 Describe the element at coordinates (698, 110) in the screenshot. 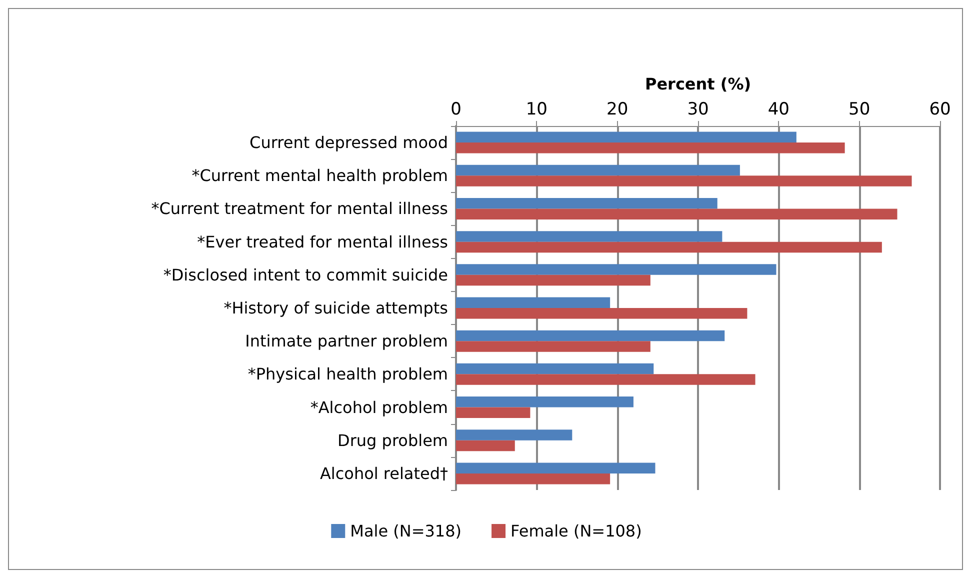

I see `x-tick-label: 30` at that location.